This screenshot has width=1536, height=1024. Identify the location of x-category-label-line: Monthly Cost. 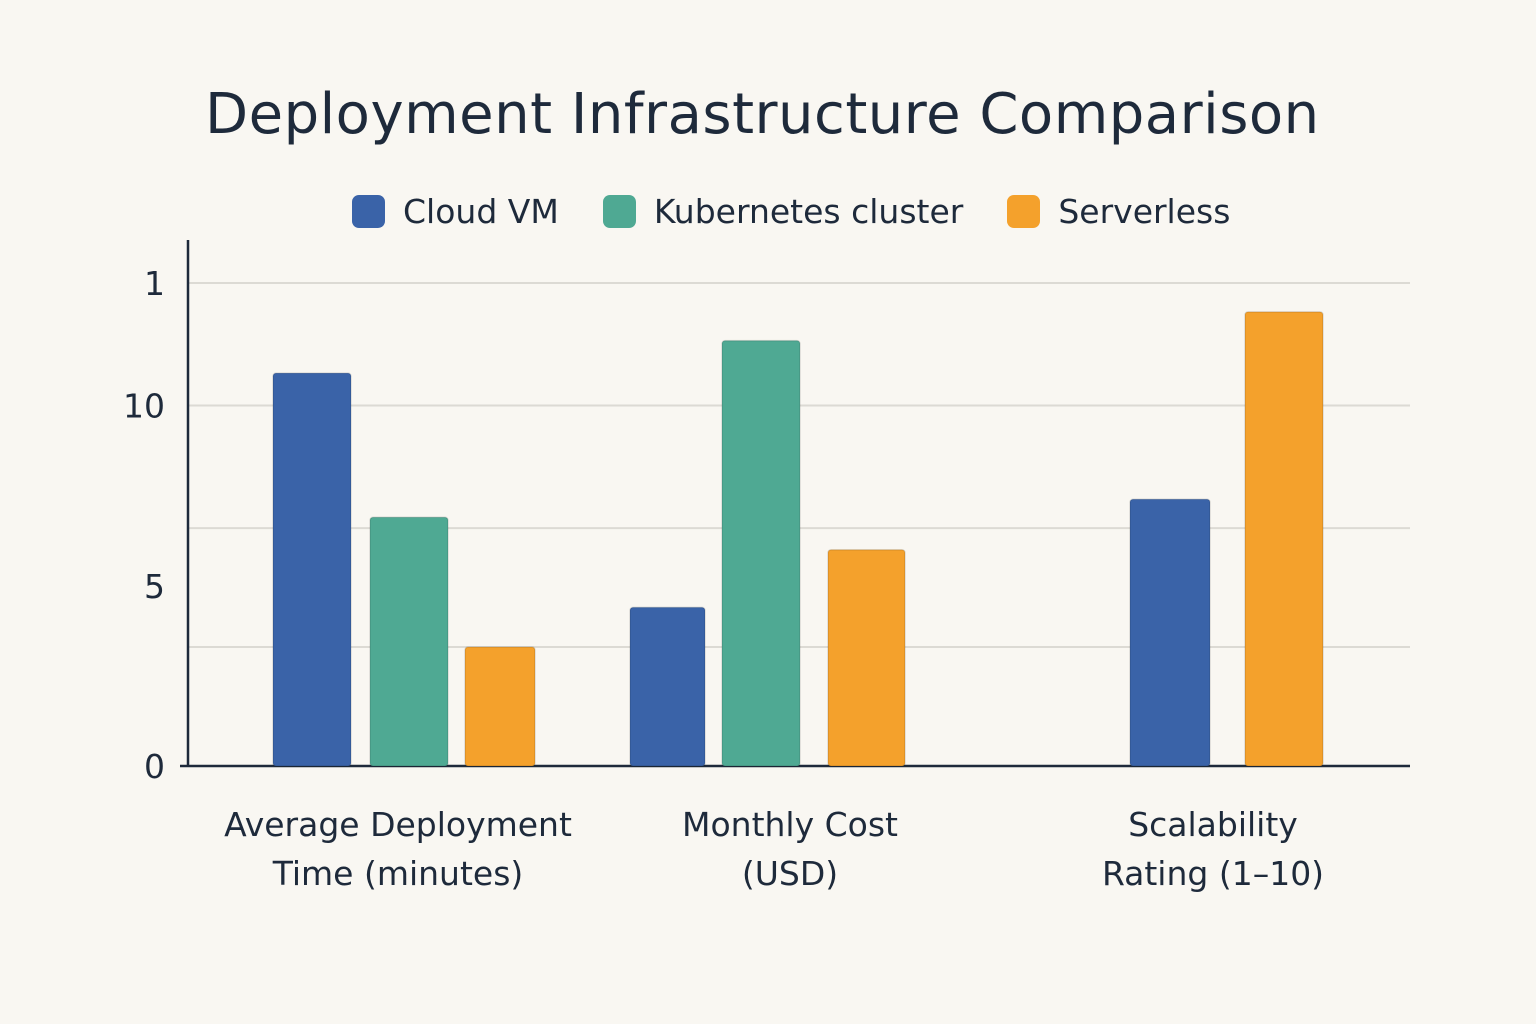
(790, 824).